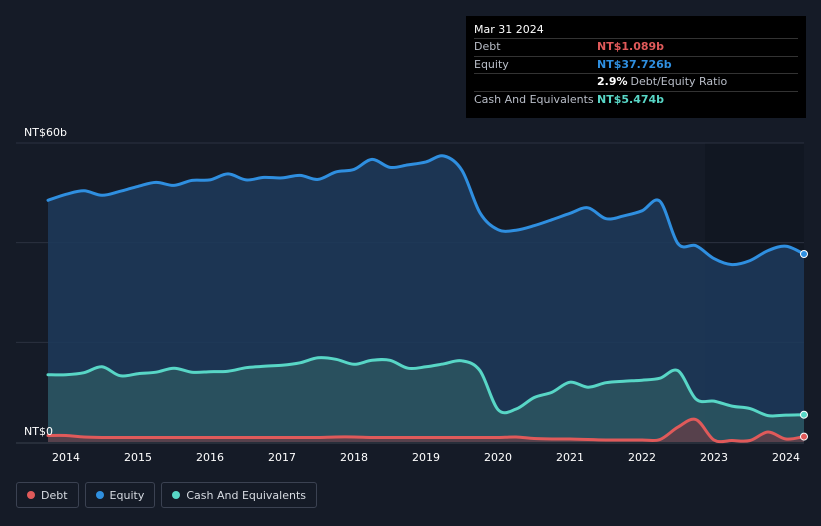  Describe the element at coordinates (786, 457) in the screenshot. I see `x-tick-label: 2024` at that location.